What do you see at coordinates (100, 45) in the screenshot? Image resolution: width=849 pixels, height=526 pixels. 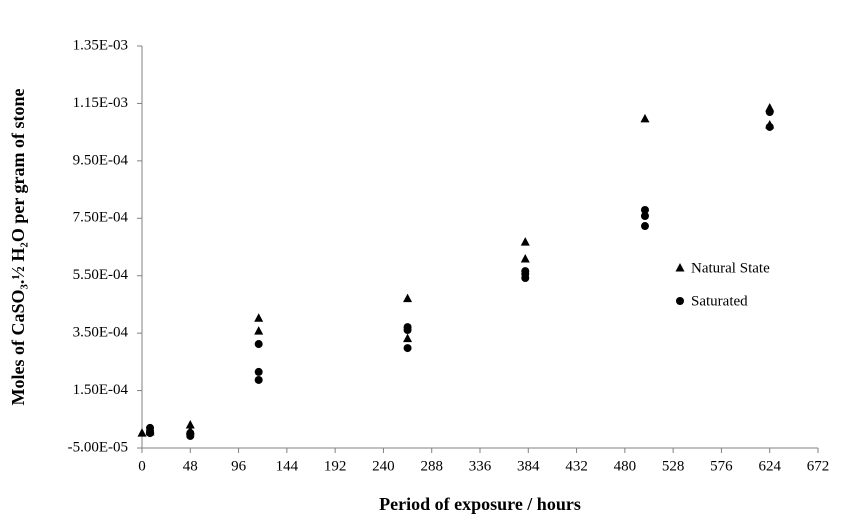 I see `y-tick-label: 1.35E-03` at bounding box center [100, 45].